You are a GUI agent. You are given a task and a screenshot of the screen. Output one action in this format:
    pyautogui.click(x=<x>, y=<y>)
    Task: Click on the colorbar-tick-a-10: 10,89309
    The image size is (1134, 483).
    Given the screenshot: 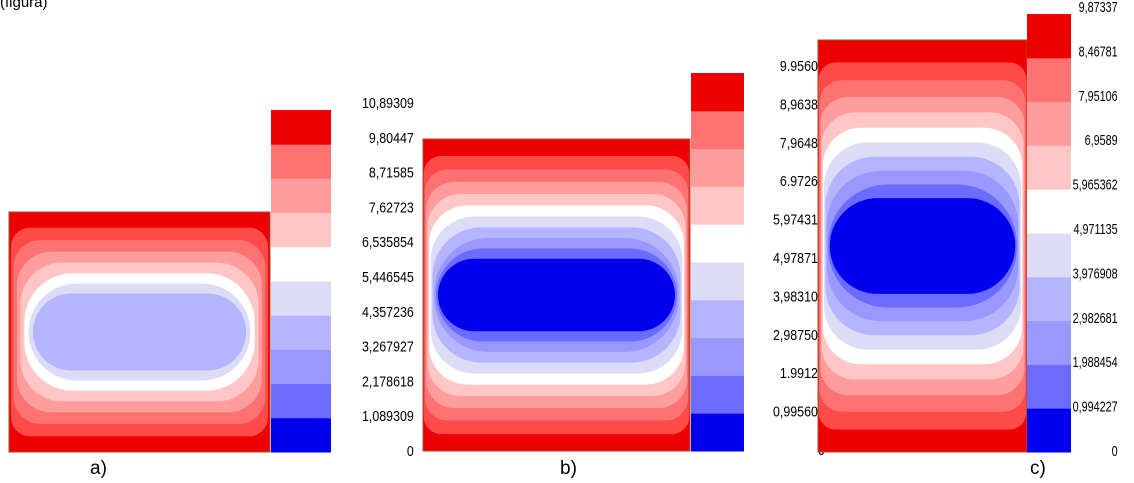 What is the action you would take?
    pyautogui.click(x=388, y=103)
    